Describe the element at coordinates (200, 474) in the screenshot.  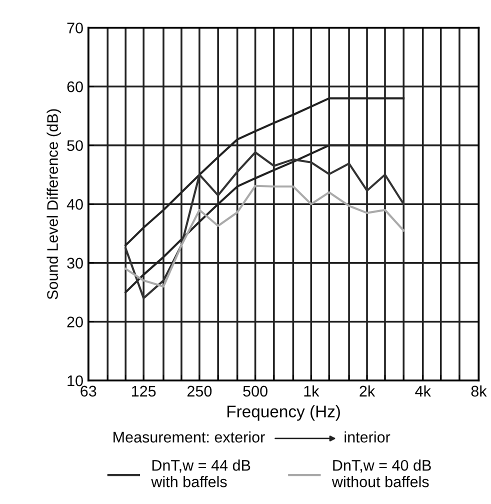
I see `legend-label: DnT,w = 44 dB with baffels` at that location.